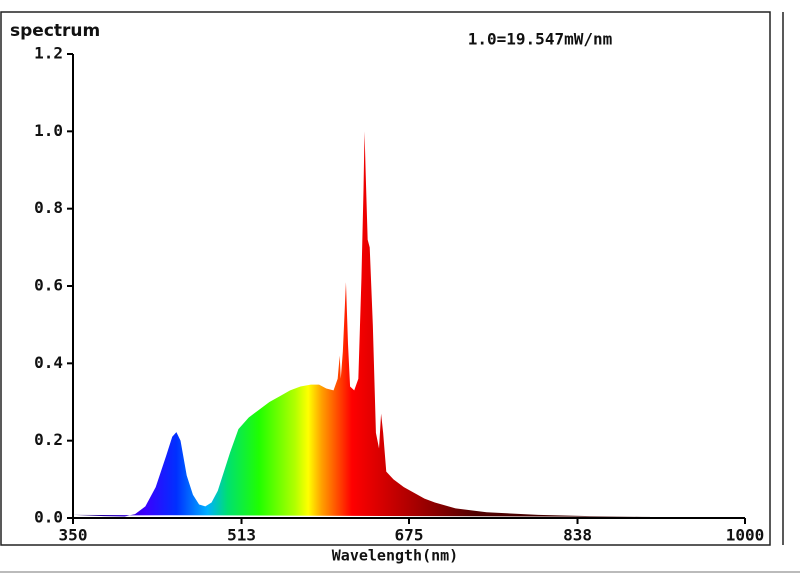  What do you see at coordinates (48, 517) in the screenshot?
I see `y-tick-label: 0.0` at bounding box center [48, 517].